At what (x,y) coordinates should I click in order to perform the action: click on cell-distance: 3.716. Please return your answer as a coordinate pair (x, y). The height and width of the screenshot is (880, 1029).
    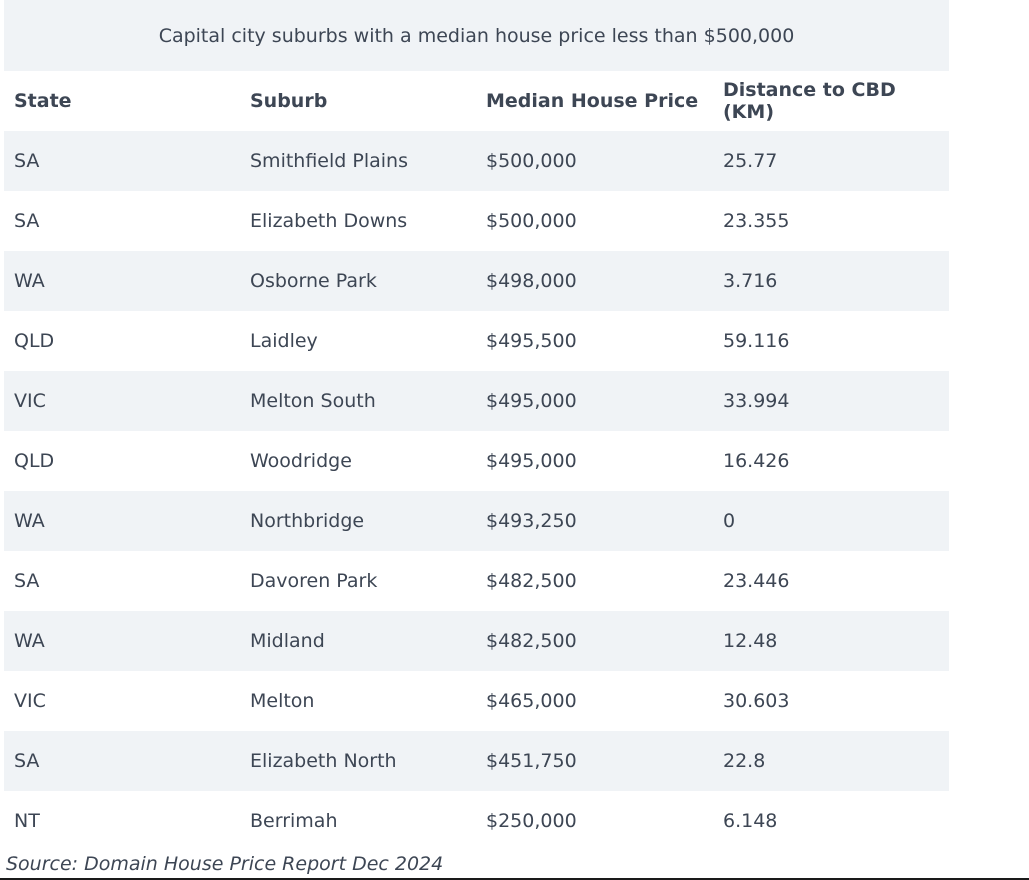
    Looking at the image, I should click on (750, 281).